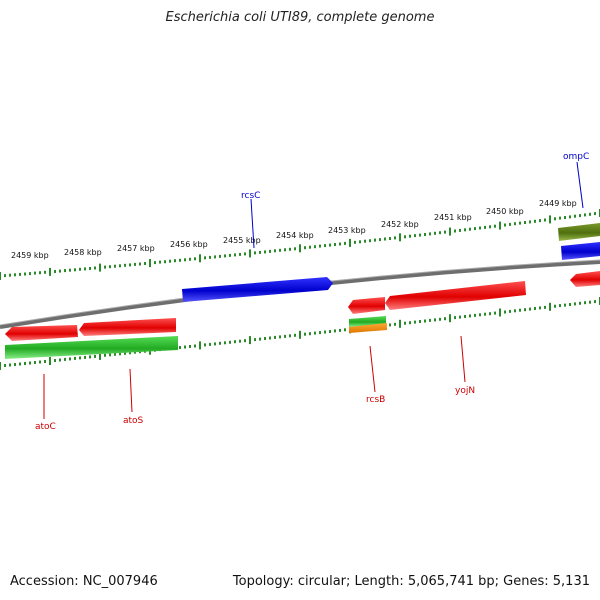 This screenshot has height=600, width=600. What do you see at coordinates (453, 217) in the screenshot?
I see `ruler-label: 2451 kbp` at bounding box center [453, 217].